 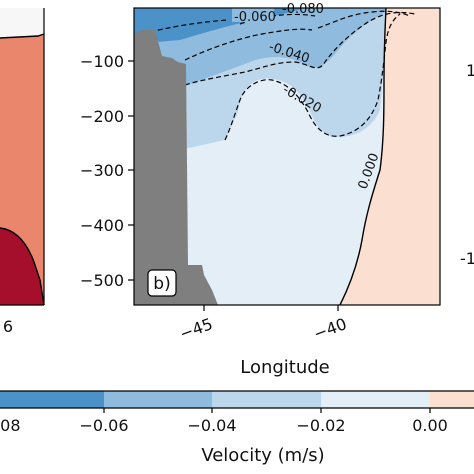 I want to click on x-axis-label: Longitude, so click(x=285, y=367).